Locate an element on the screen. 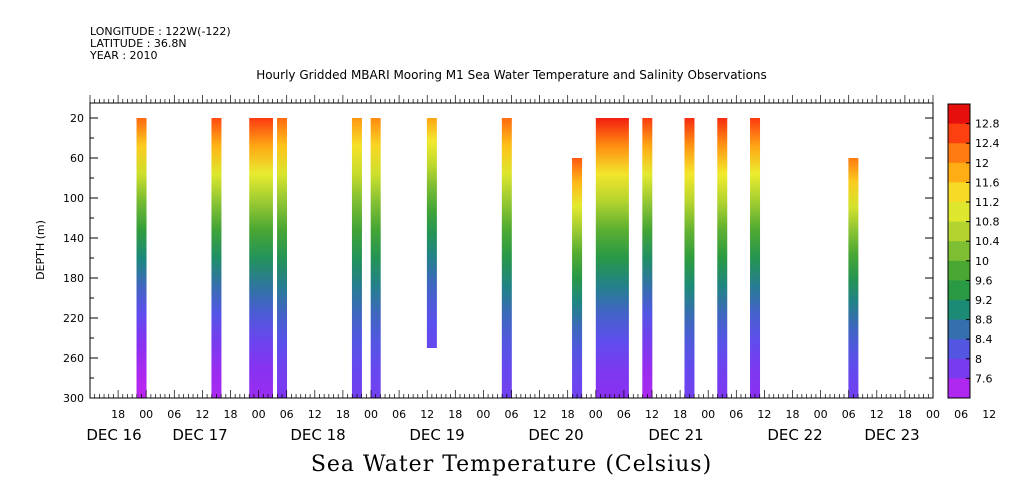 This screenshot has height=504, width=1009. x-date-label: DEC 22 is located at coordinates (794, 435).